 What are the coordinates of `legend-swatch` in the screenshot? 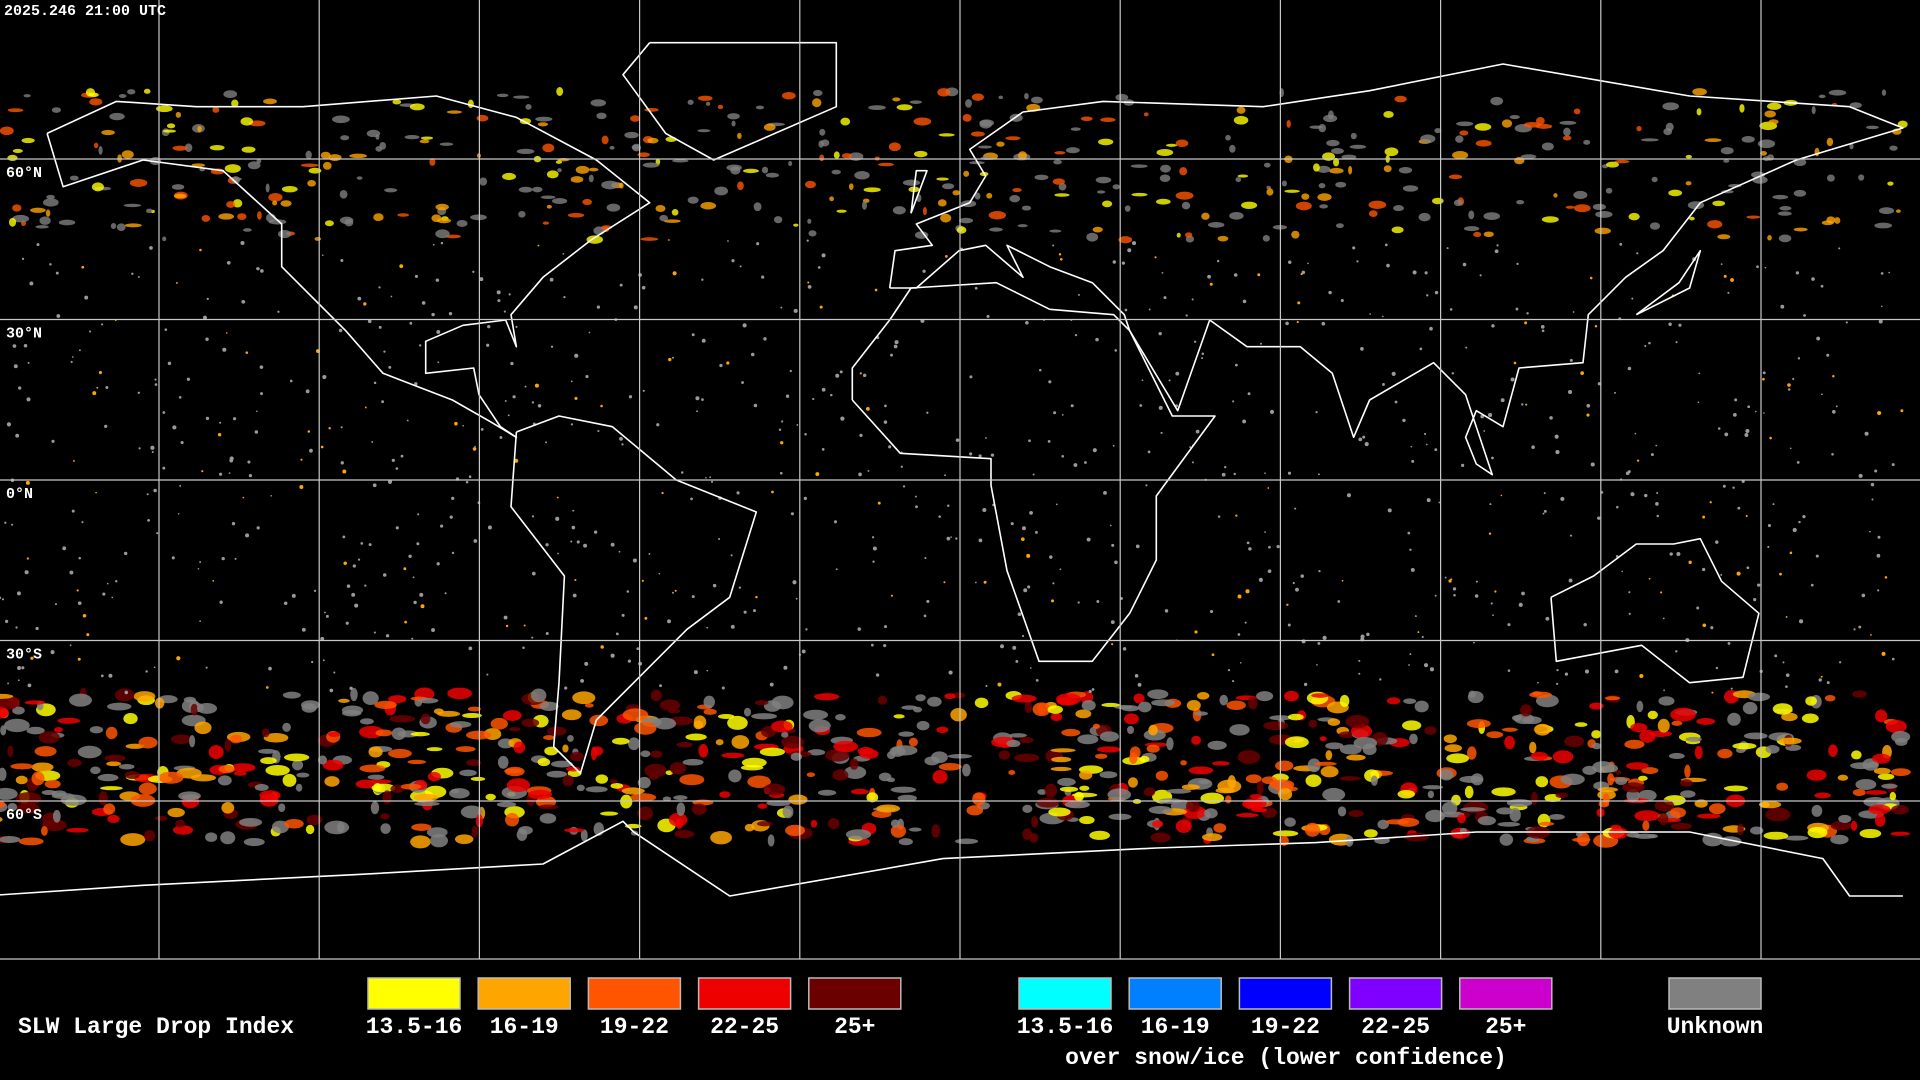 It's located at (524, 993).